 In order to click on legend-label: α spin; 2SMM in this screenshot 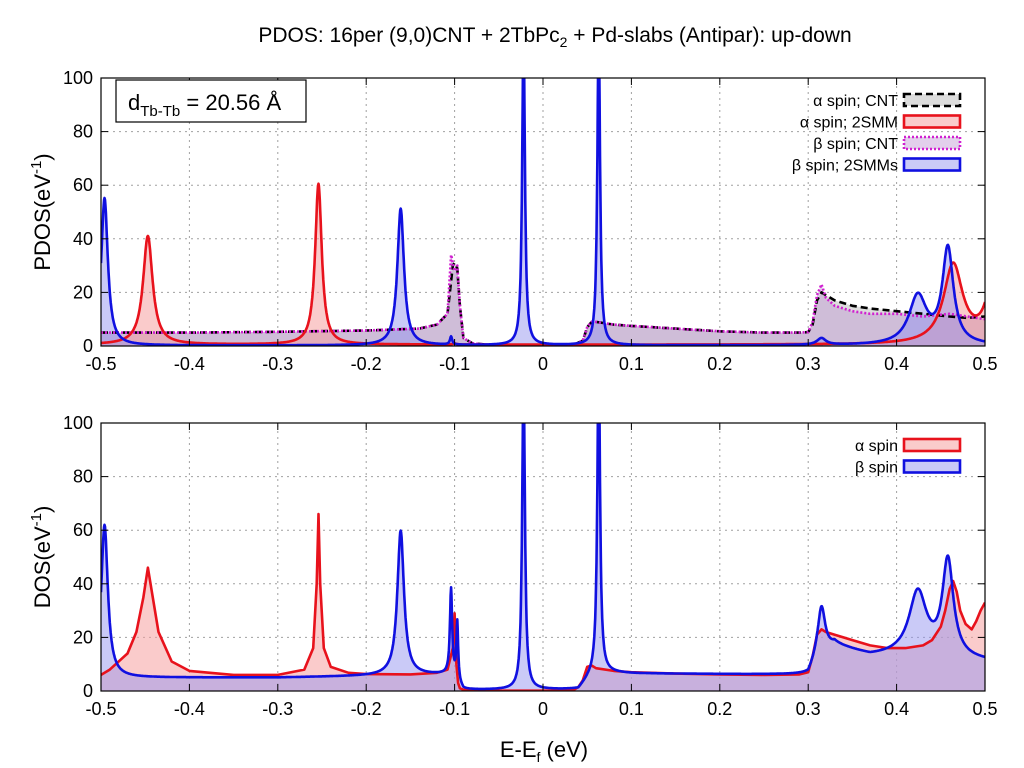, I will do `click(849, 123)`.